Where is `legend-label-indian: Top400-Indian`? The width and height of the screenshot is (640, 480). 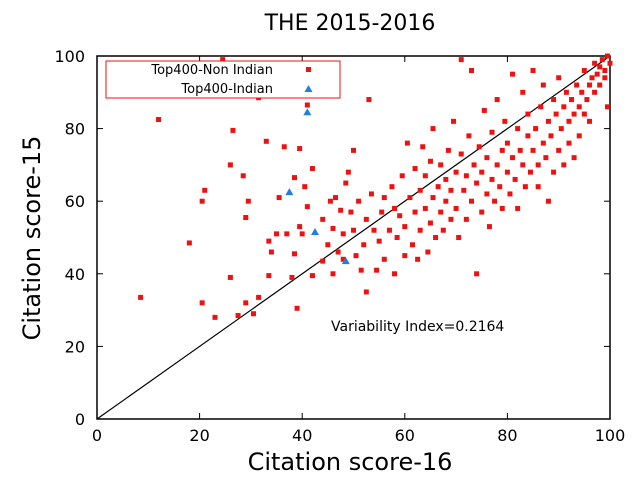 legend-label-indian: Top400-Indian is located at coordinates (226, 89).